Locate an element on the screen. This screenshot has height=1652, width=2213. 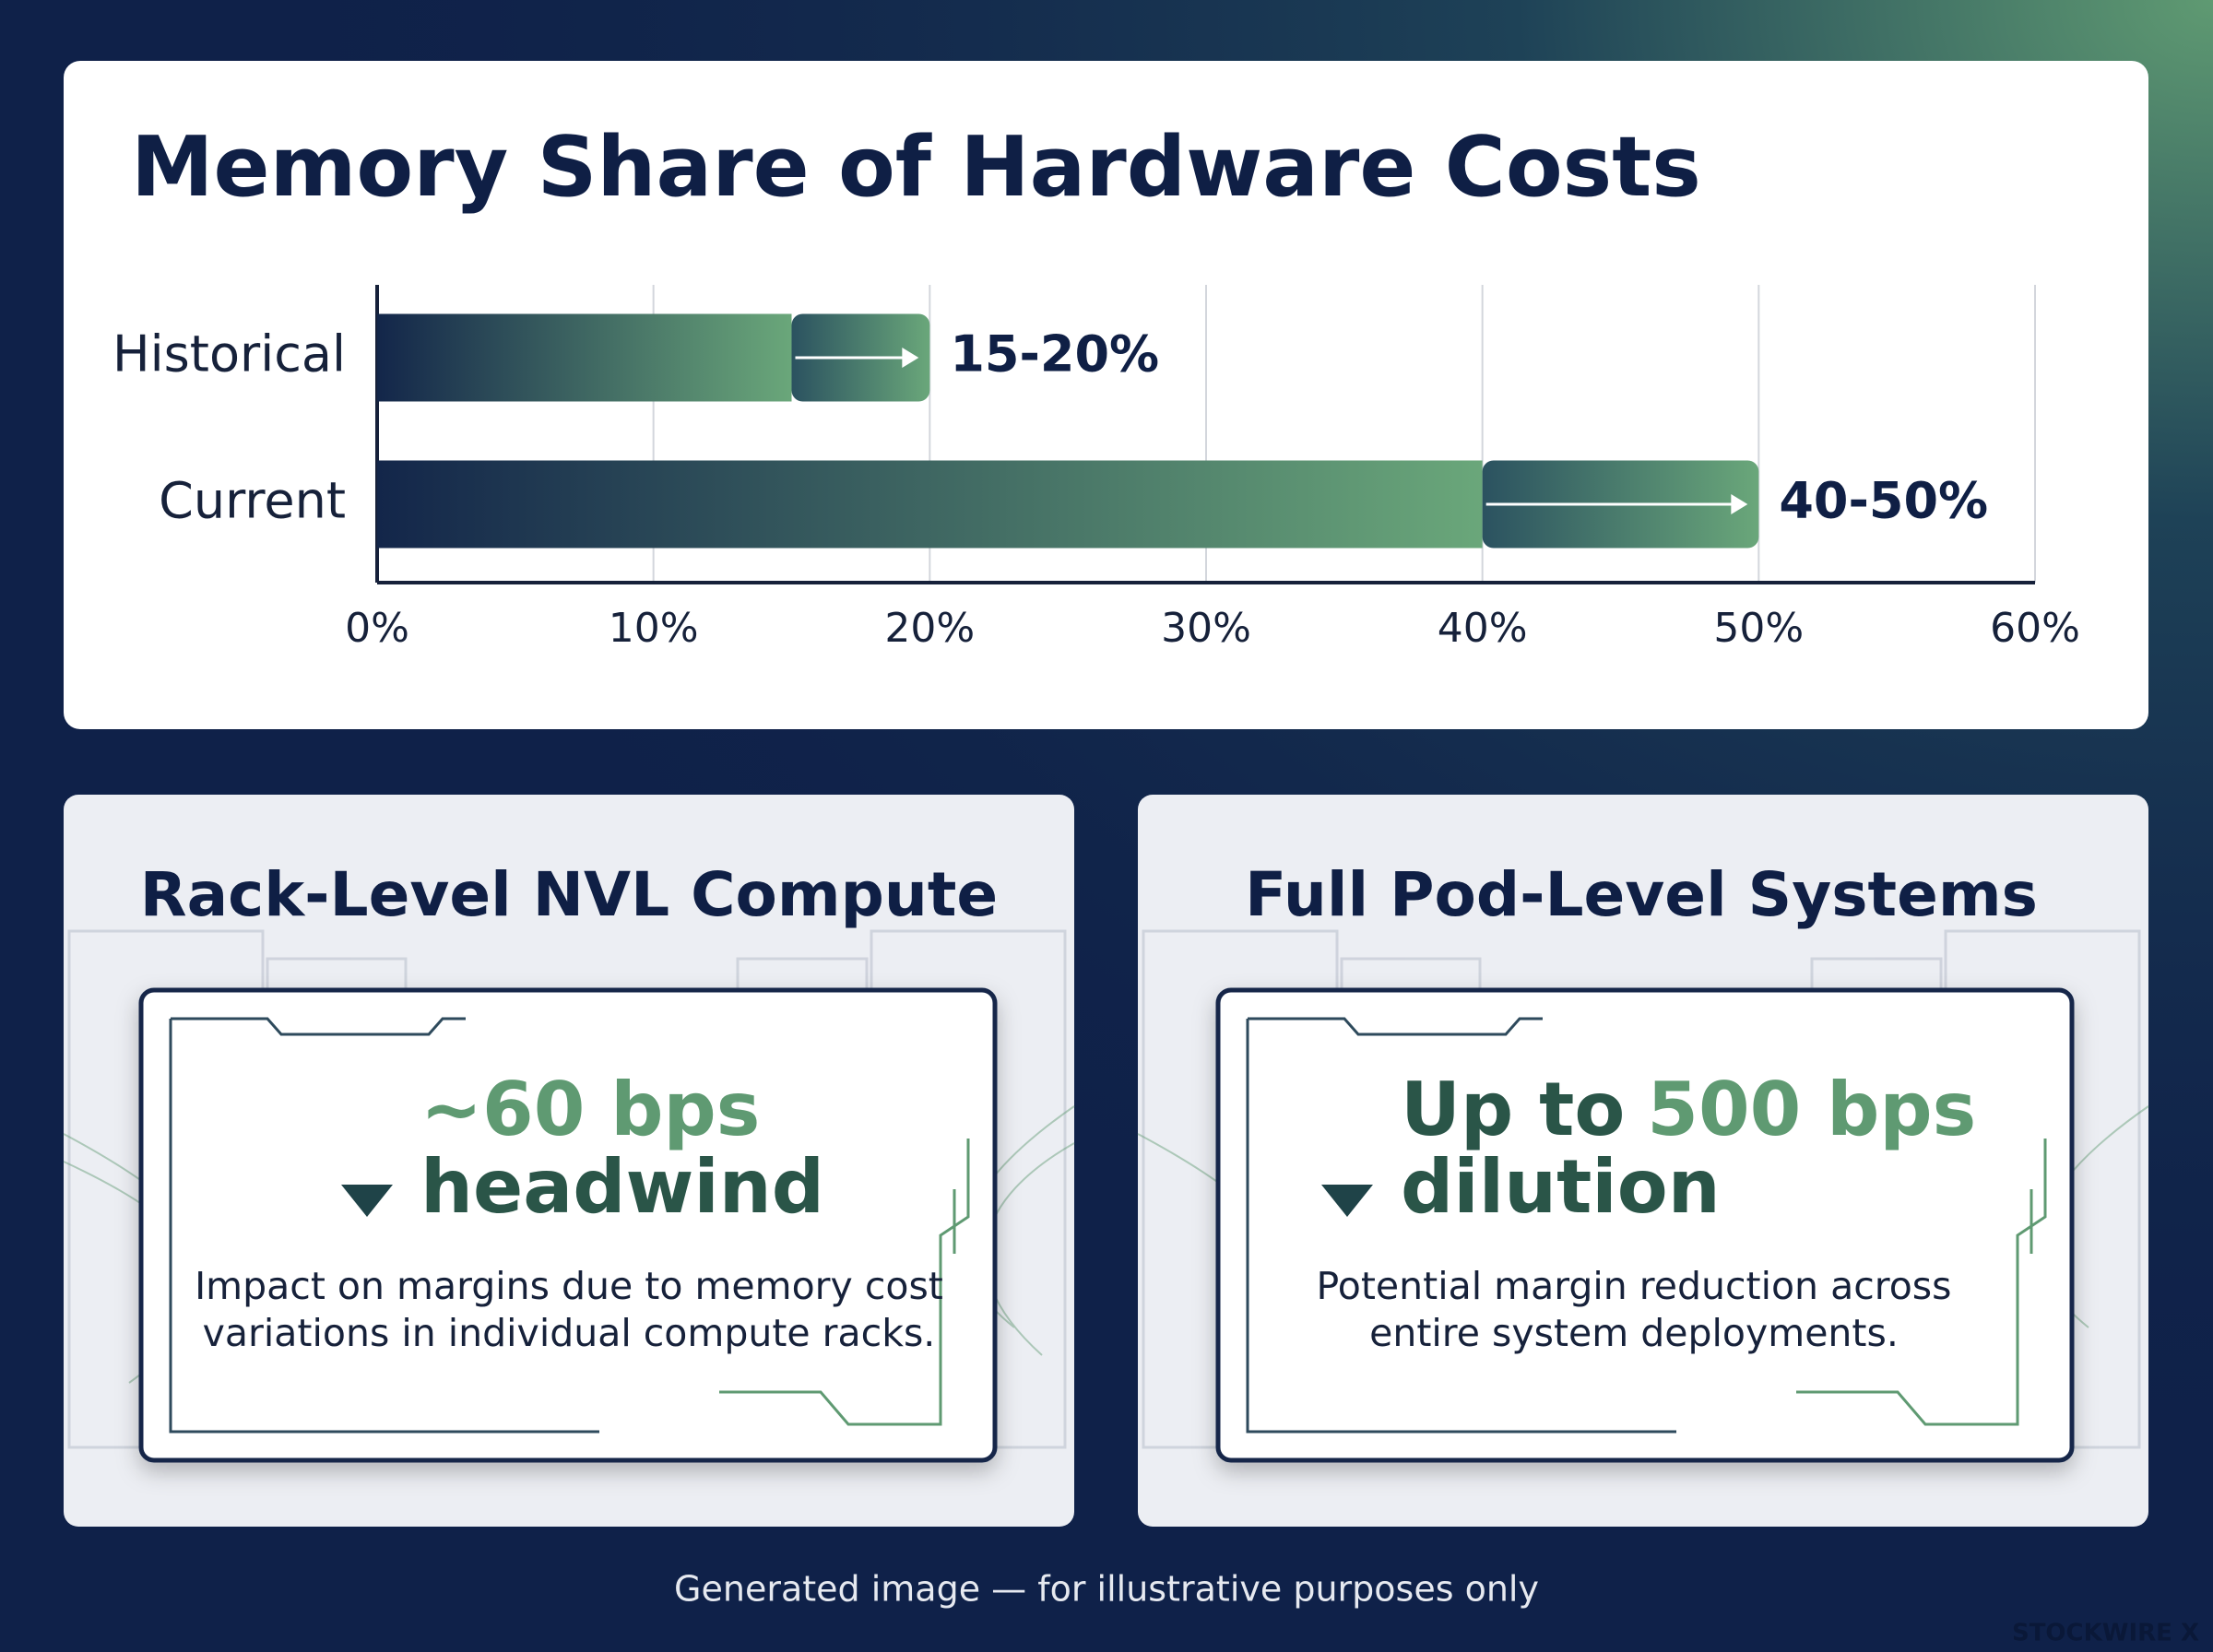
x-tick-label: 40% is located at coordinates (1483, 628).